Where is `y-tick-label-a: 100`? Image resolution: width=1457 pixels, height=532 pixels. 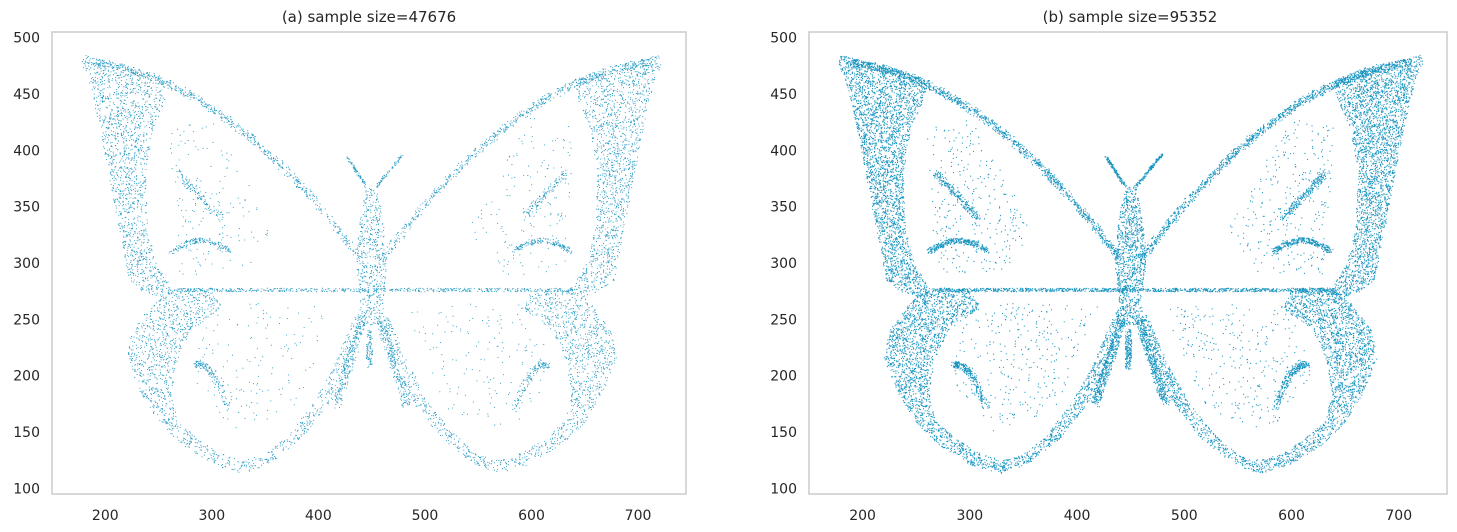
y-tick-label-a: 100 is located at coordinates (26, 489).